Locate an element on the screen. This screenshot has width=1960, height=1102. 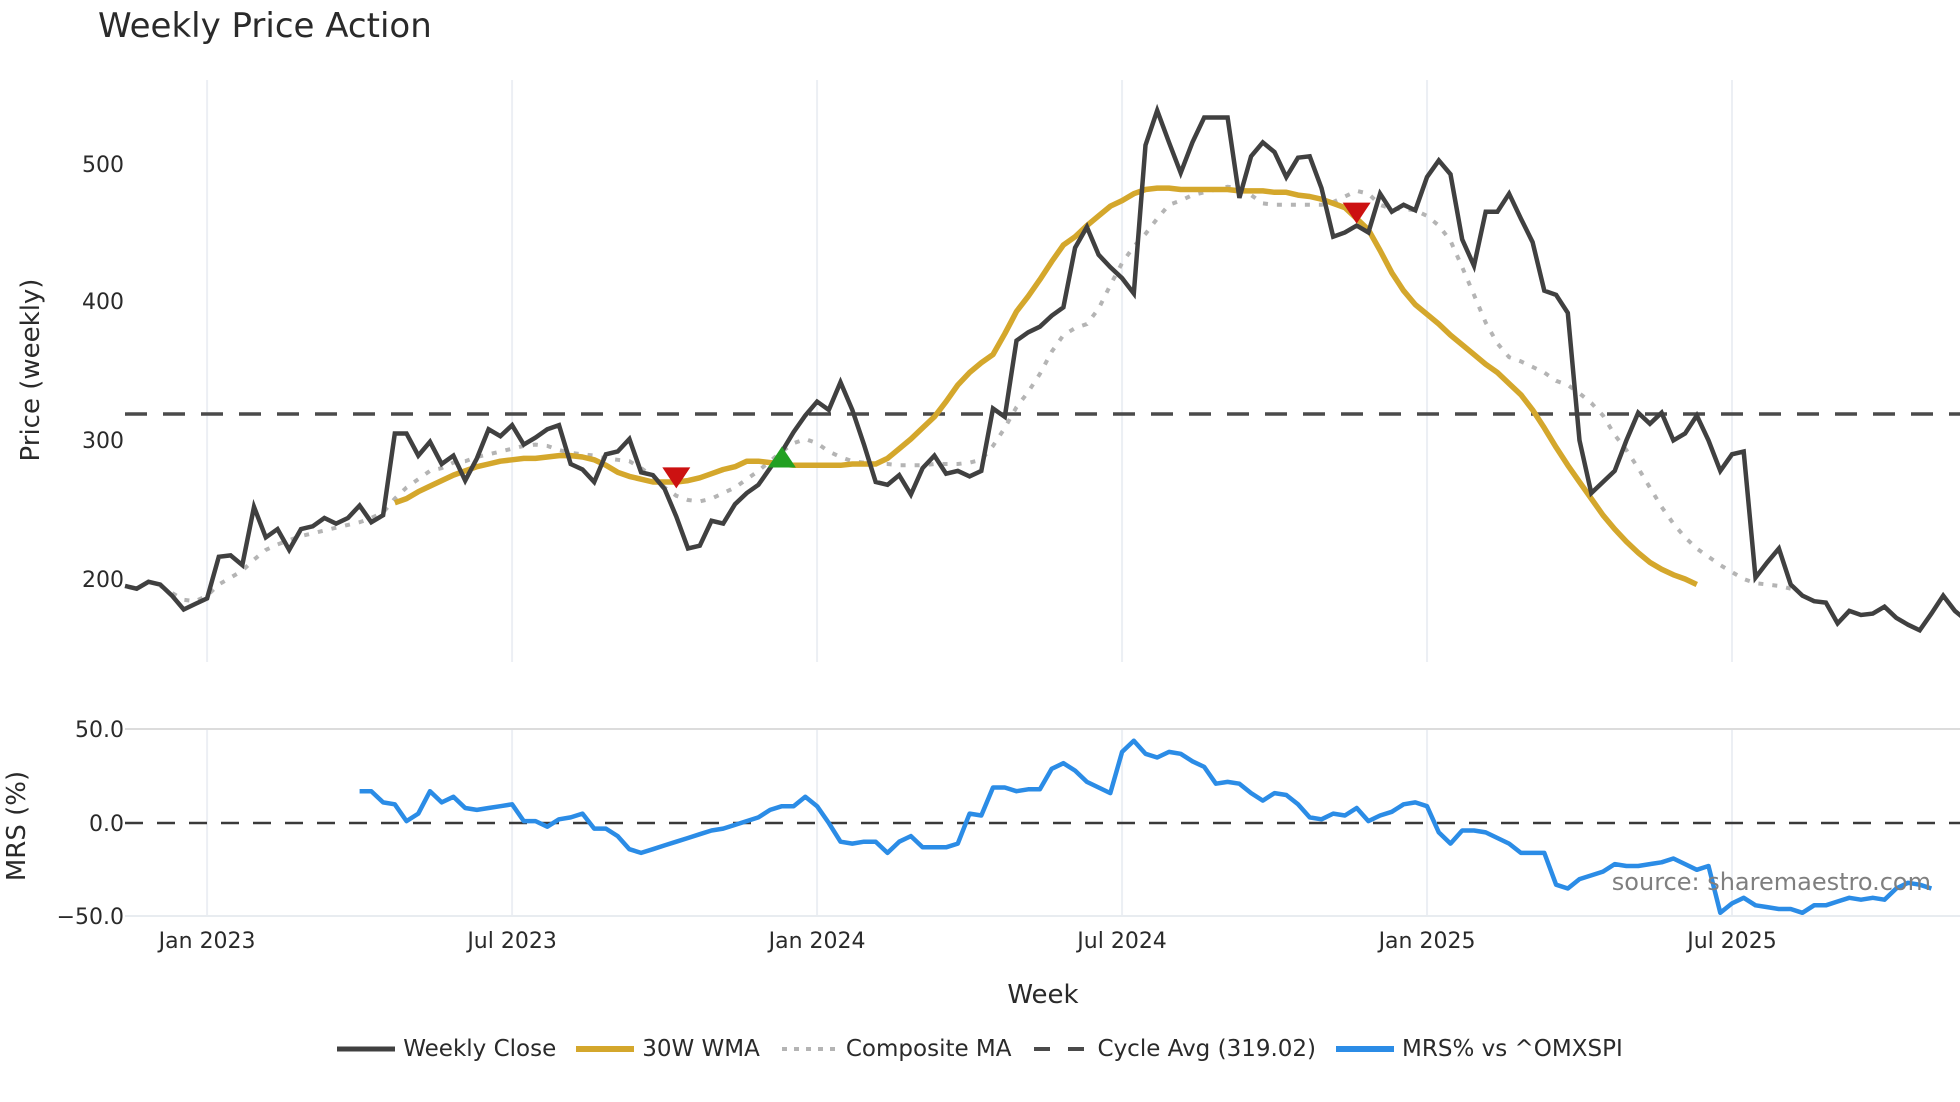
price-tick-500: 500 is located at coordinates (103, 165).